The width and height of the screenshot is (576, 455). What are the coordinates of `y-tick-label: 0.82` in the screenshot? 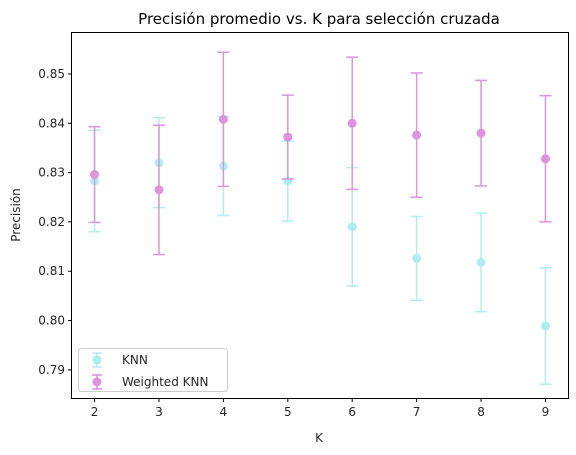 It's located at (51, 222).